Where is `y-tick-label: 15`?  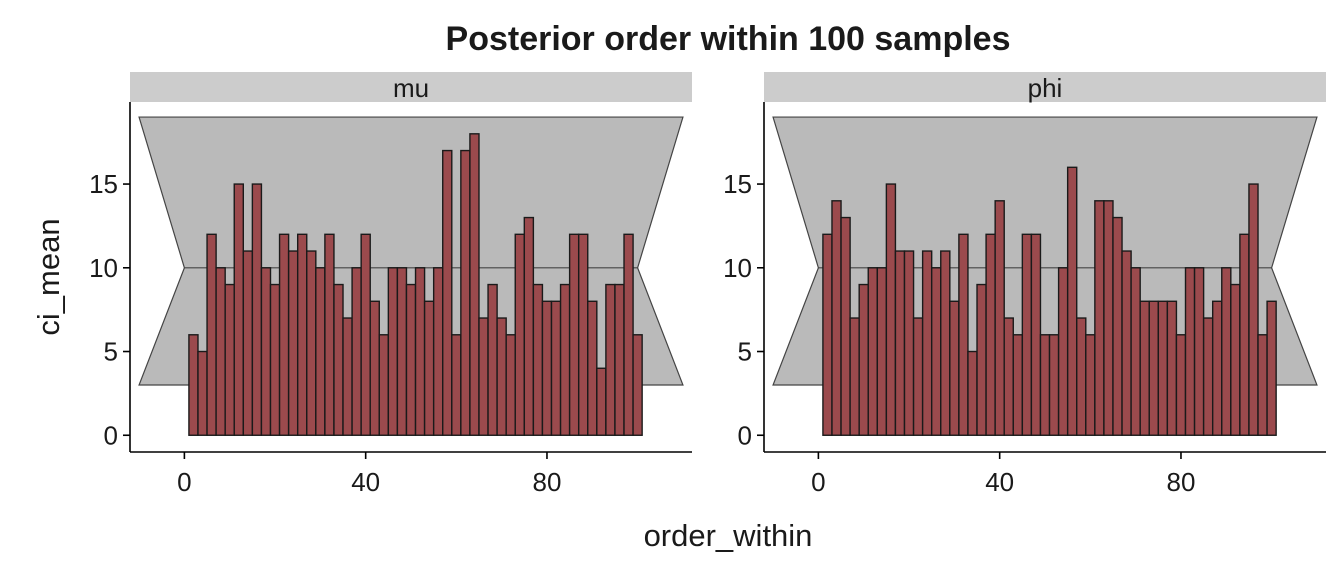 y-tick-label: 15 is located at coordinates (737, 184).